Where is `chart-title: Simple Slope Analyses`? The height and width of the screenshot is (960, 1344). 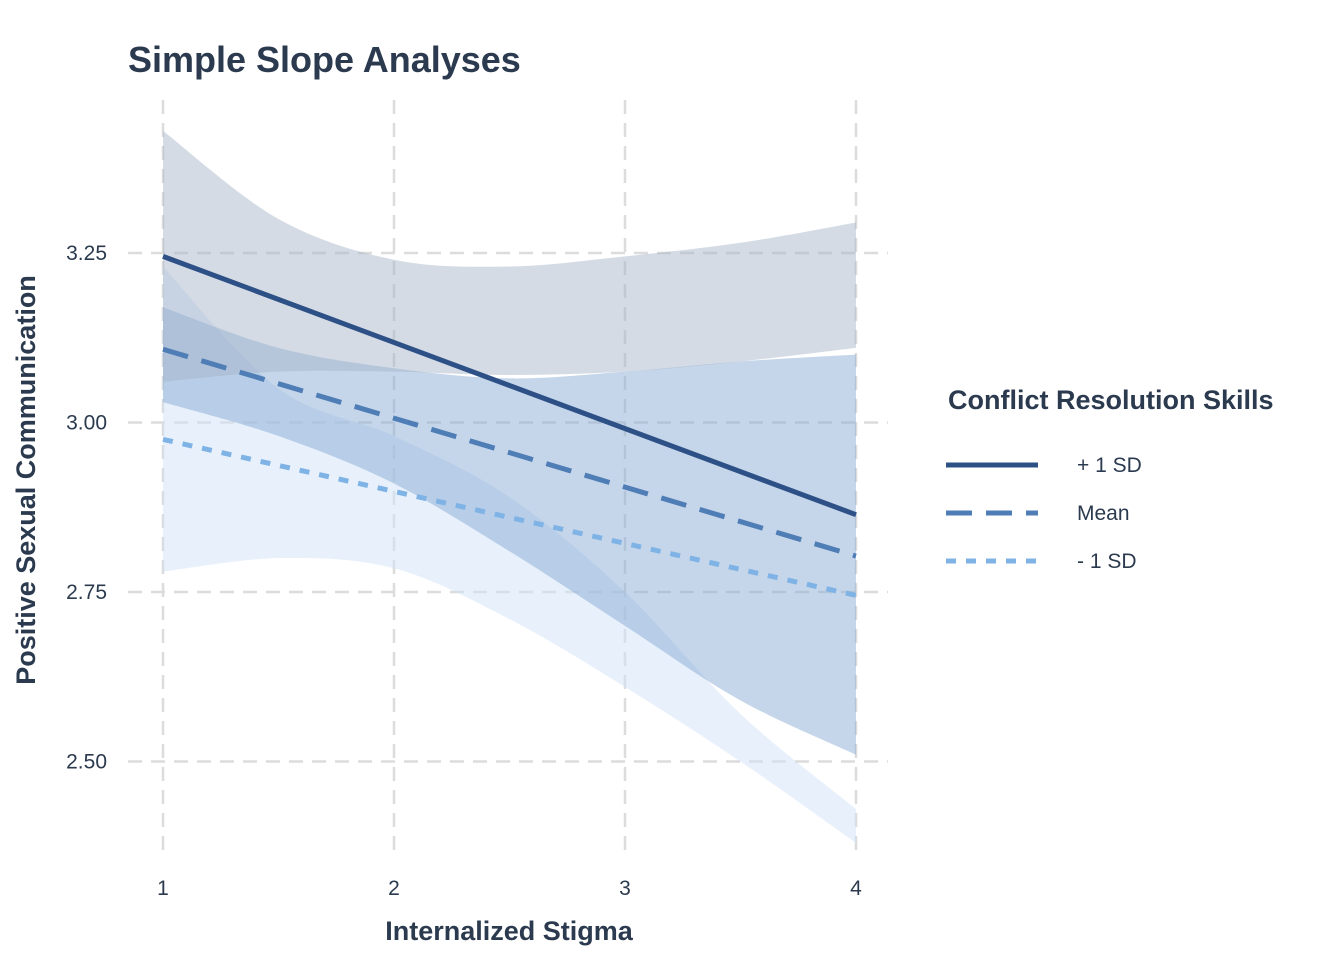
chart-title: Simple Slope Analyses is located at coordinates (324, 59).